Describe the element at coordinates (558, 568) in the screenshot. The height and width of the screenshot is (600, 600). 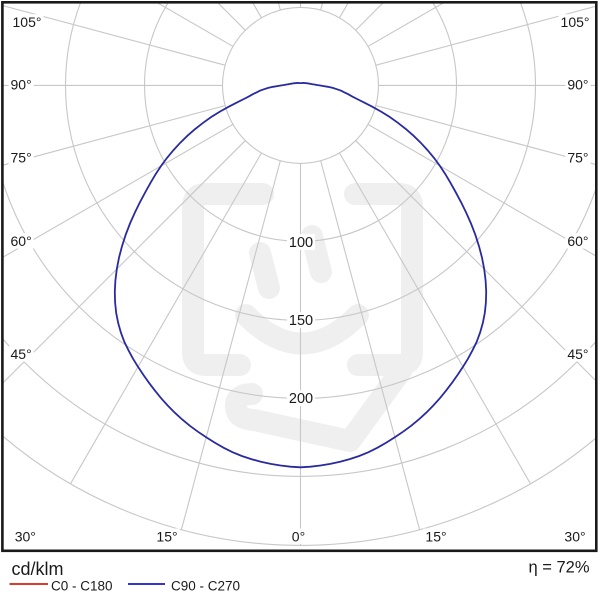
I see `svg-text: η = 72%` at that location.